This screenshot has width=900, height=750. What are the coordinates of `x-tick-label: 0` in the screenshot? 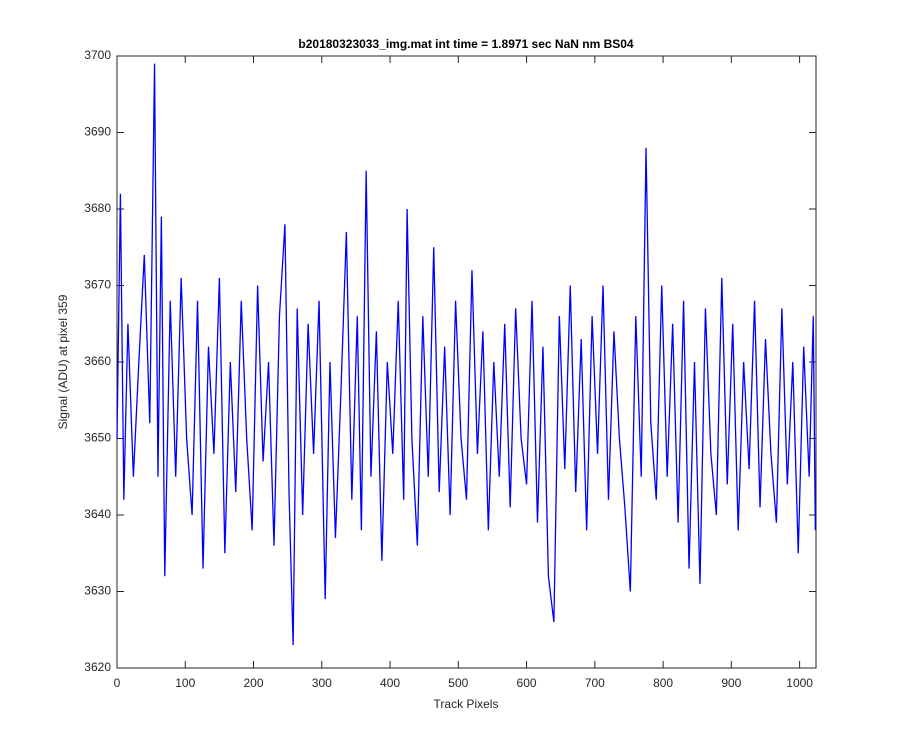 It's located at (117, 683).